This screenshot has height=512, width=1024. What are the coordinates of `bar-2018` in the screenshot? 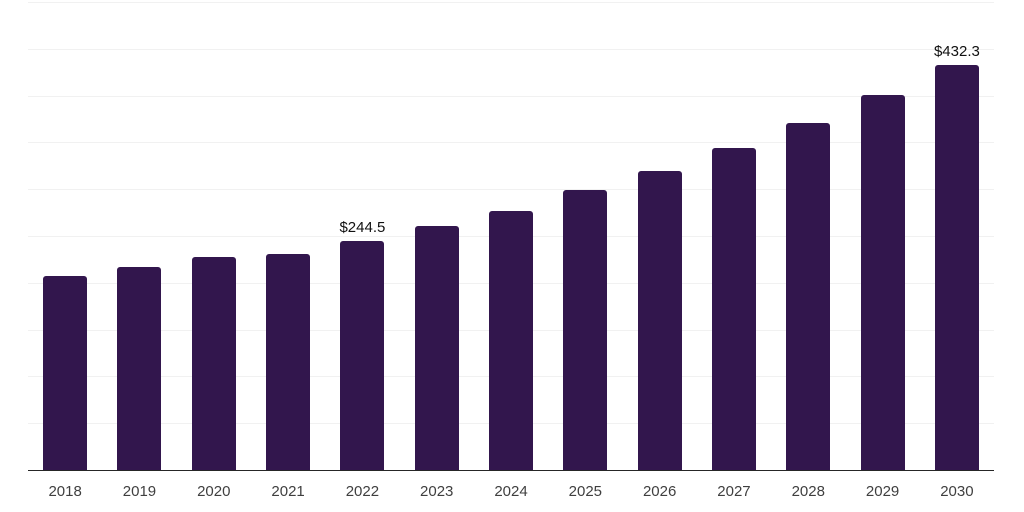 It's located at (65, 373).